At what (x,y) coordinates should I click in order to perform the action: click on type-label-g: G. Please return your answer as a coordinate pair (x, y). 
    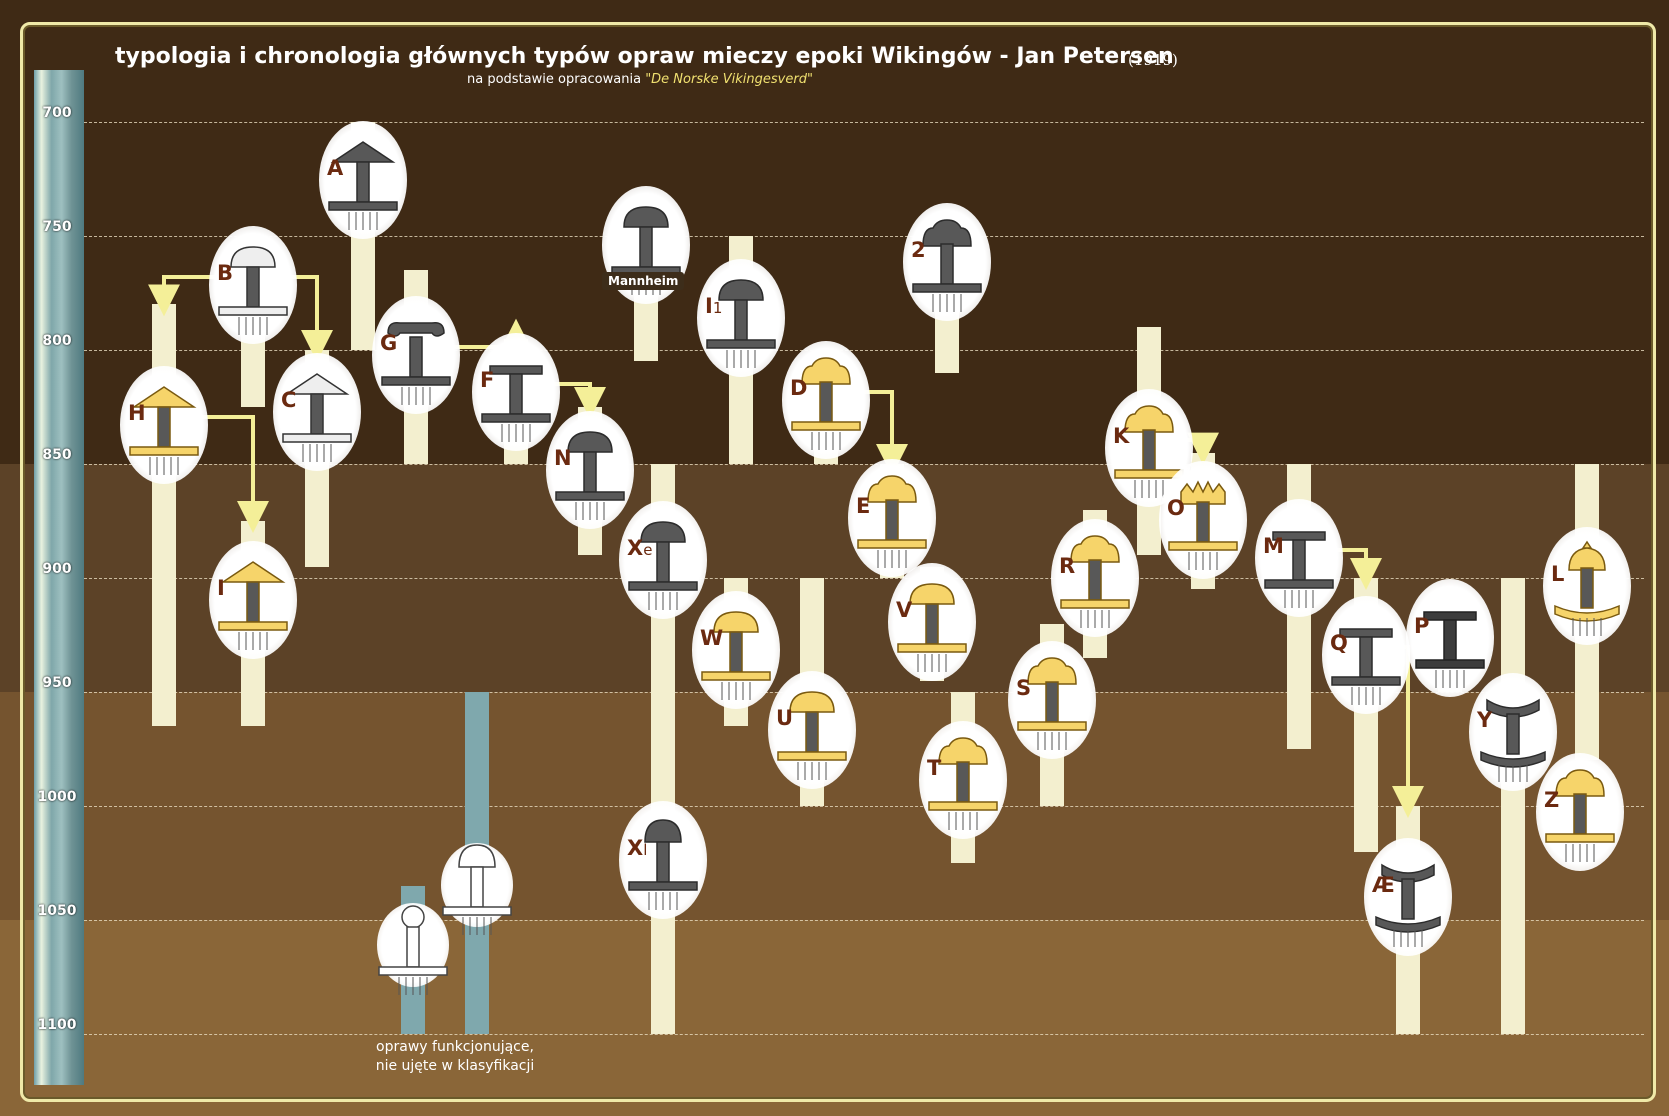
    Looking at the image, I should click on (388, 343).